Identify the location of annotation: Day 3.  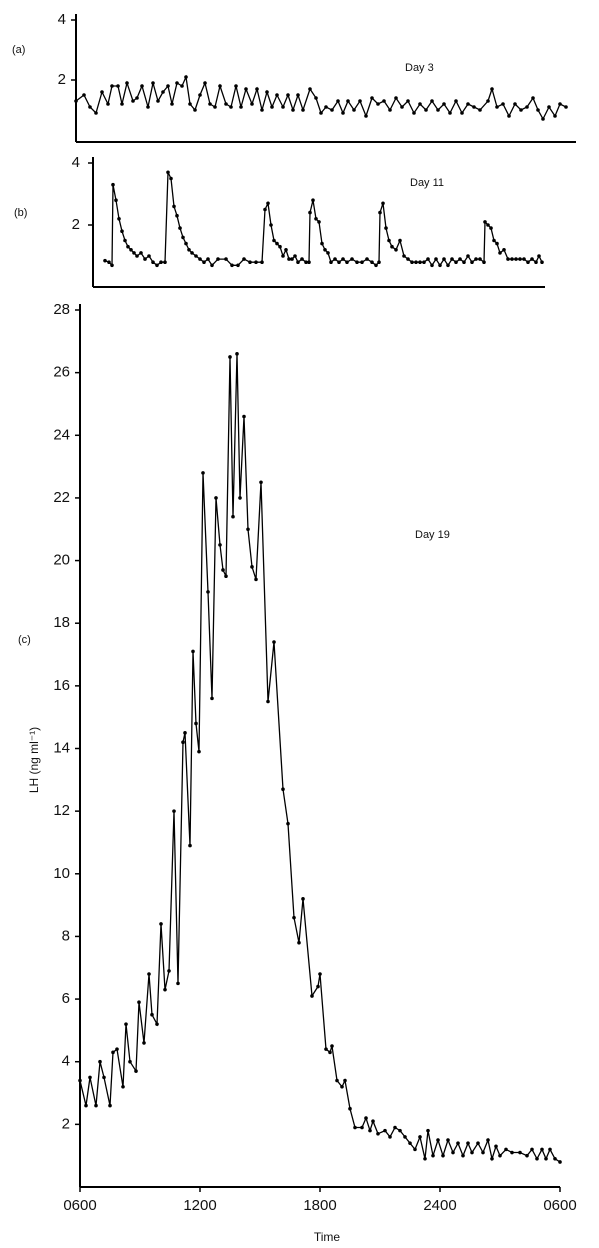
(419, 68).